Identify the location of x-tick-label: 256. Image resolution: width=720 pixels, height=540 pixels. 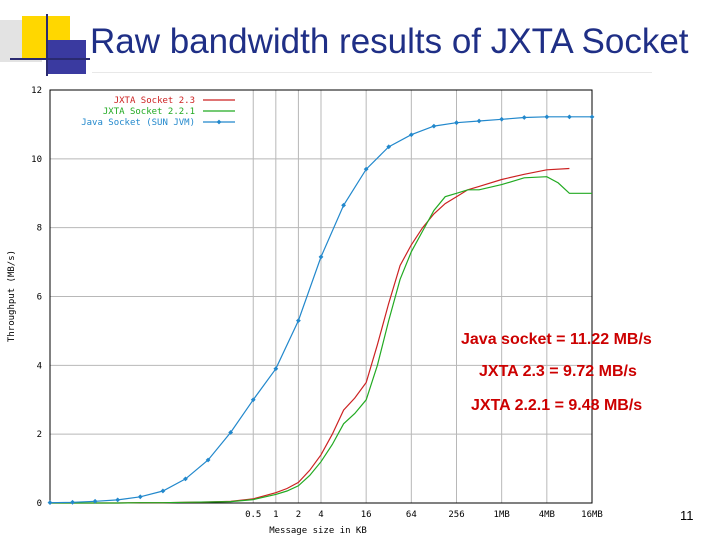
(456, 515).